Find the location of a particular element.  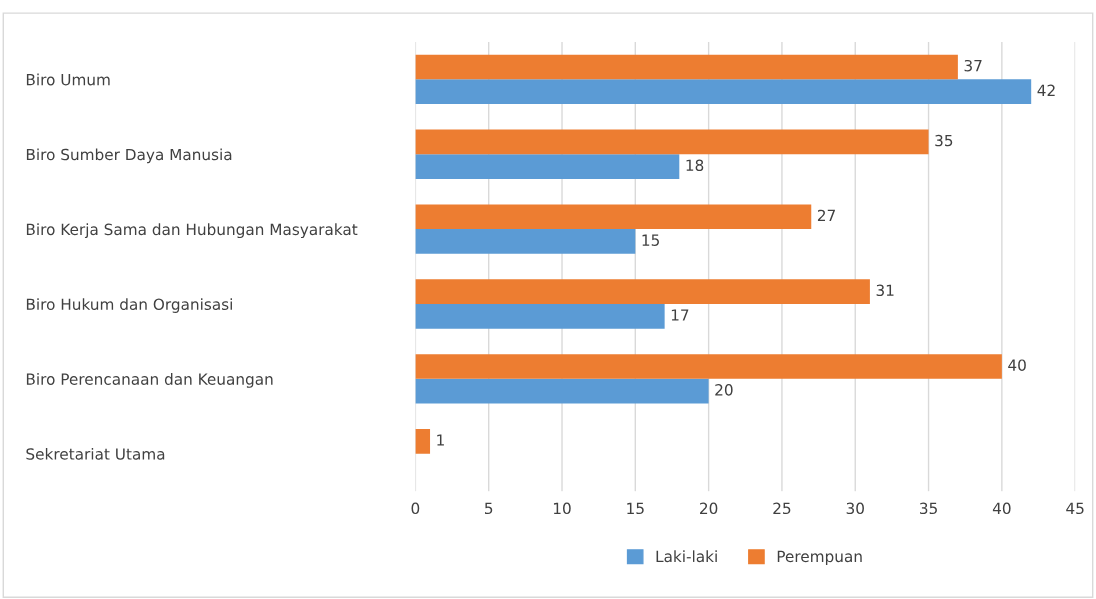

data-label: 17 is located at coordinates (680, 315).